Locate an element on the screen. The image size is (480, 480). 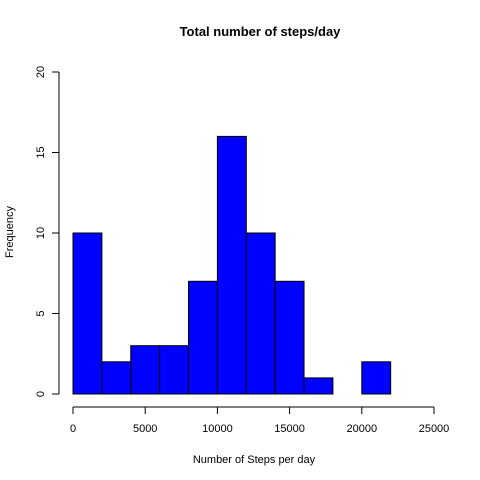
x-axis: 0 5000 10000 15000 20000 25000 is located at coordinates (260, 420).